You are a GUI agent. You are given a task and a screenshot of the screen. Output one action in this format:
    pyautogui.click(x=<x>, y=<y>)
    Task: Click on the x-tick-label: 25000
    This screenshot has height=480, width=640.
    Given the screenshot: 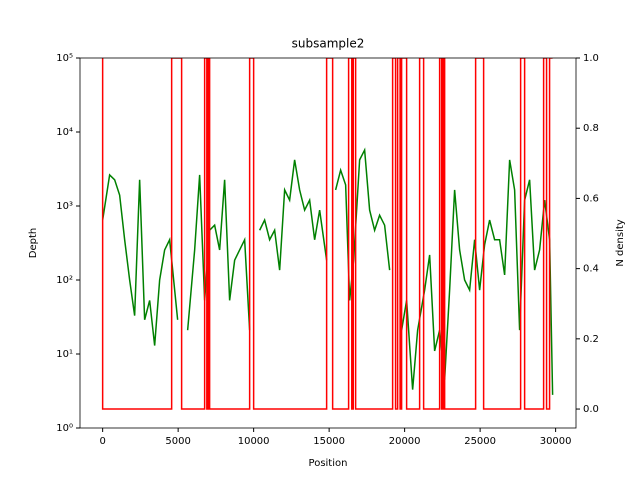 What is the action you would take?
    pyautogui.click(x=480, y=441)
    